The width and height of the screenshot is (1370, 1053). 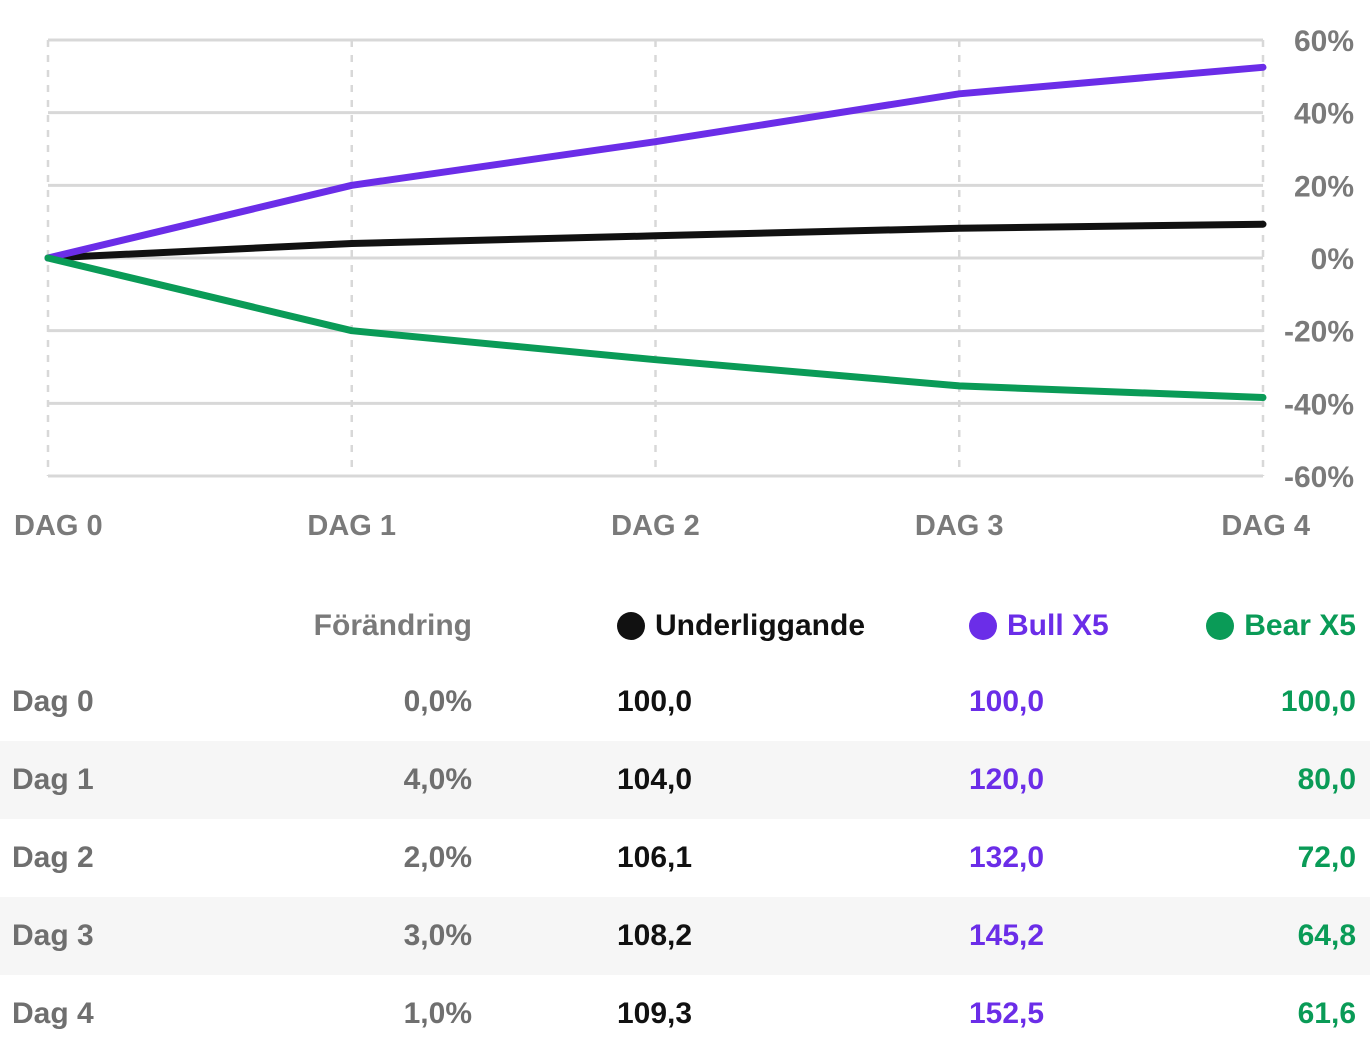 What do you see at coordinates (58, 526) in the screenshot?
I see `x-tick-label: DAG 0` at bounding box center [58, 526].